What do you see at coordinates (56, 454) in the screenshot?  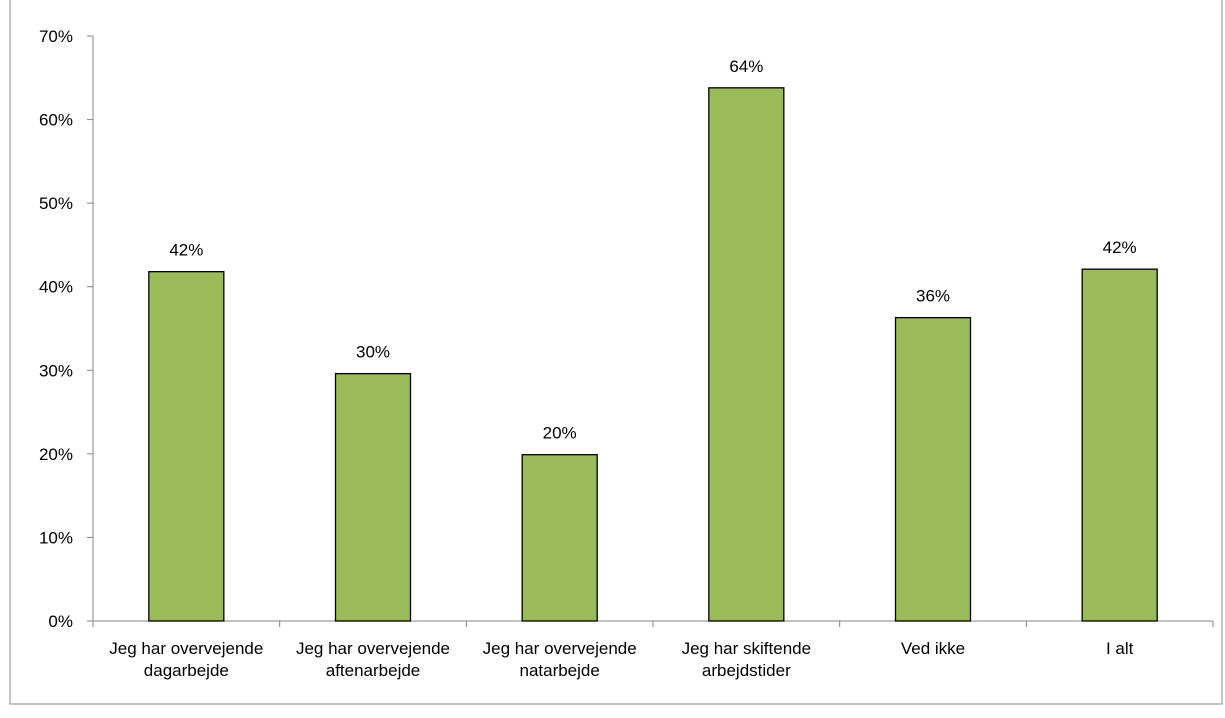 I see `y-tick-label: 20%` at bounding box center [56, 454].